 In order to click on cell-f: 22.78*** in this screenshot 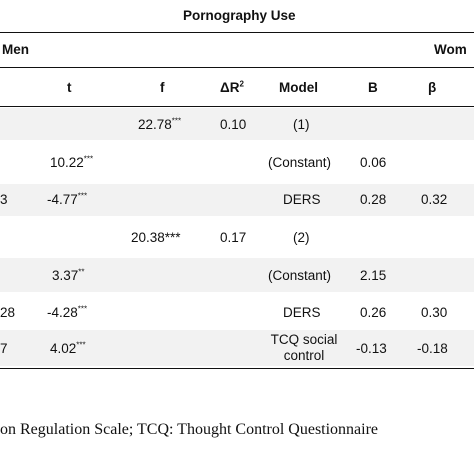, I will do `click(160, 124)`.